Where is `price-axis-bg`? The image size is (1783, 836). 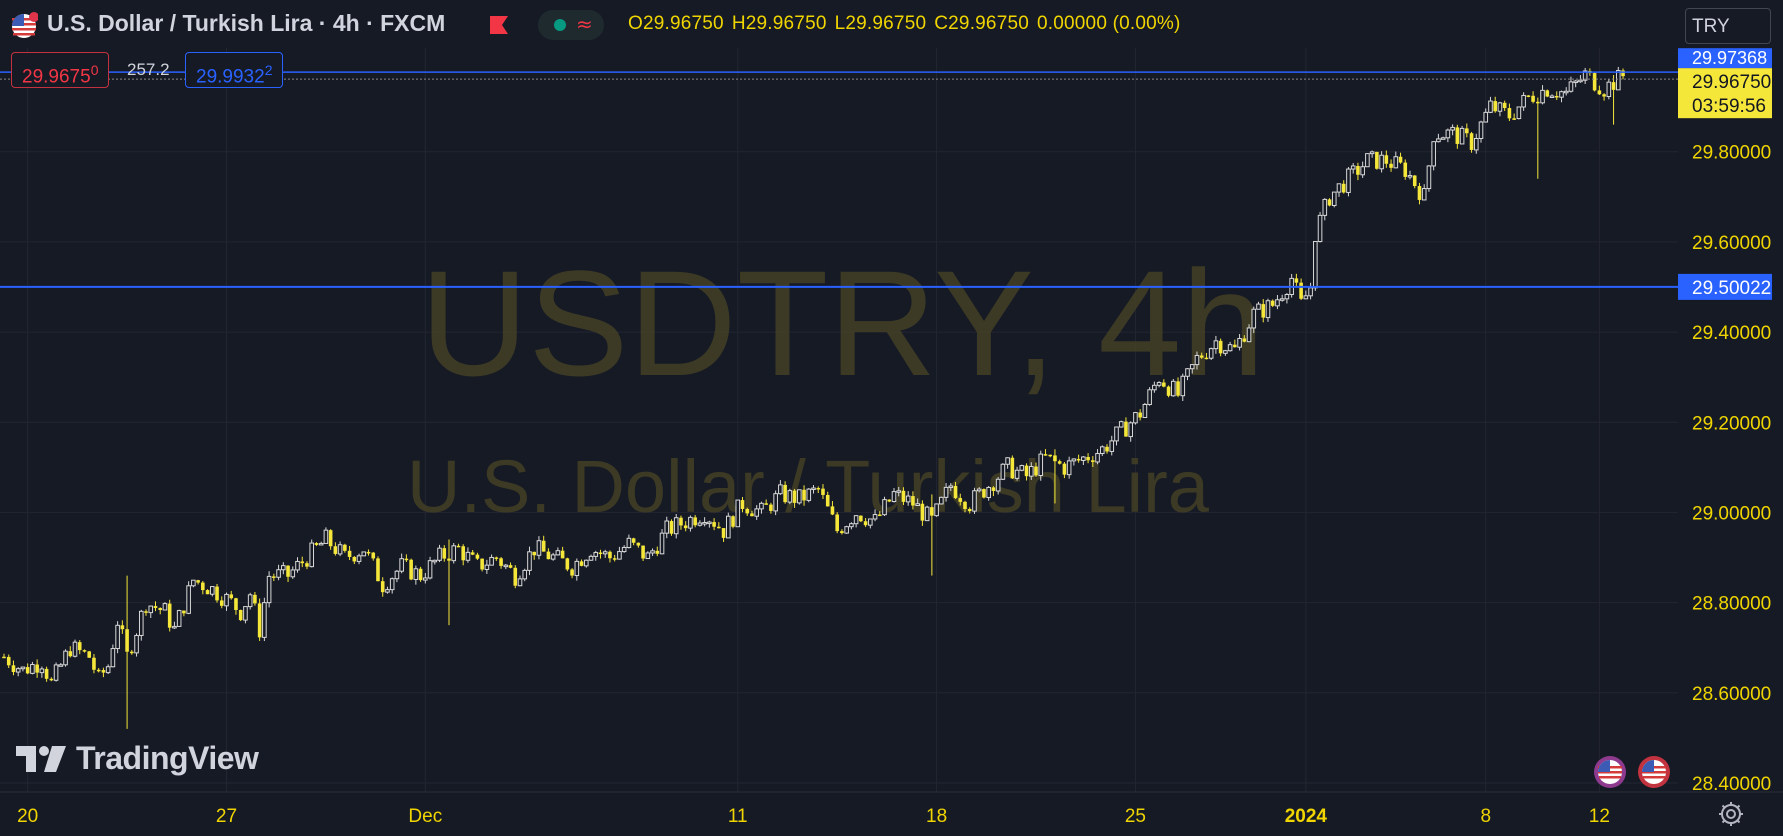
price-axis-bg is located at coordinates (1730, 418).